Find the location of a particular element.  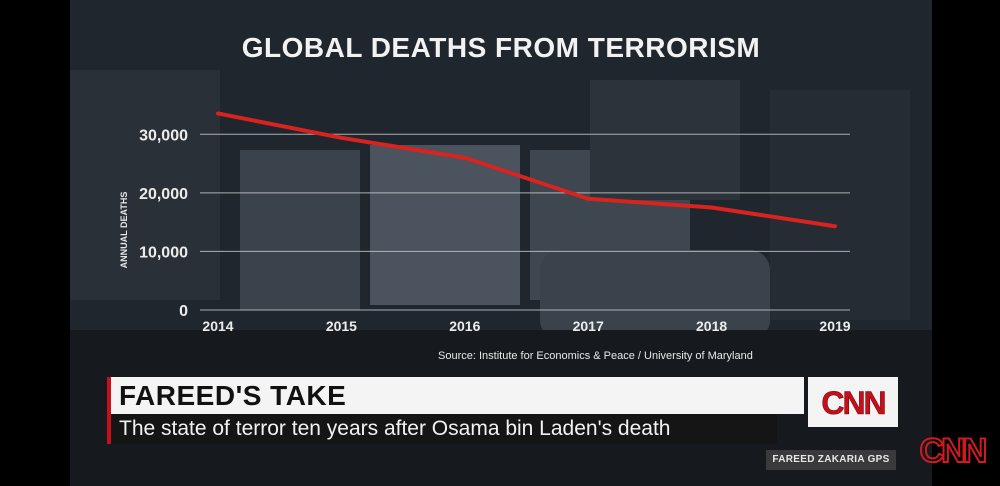

cnn-logo-text: CNN is located at coordinates (852, 403).